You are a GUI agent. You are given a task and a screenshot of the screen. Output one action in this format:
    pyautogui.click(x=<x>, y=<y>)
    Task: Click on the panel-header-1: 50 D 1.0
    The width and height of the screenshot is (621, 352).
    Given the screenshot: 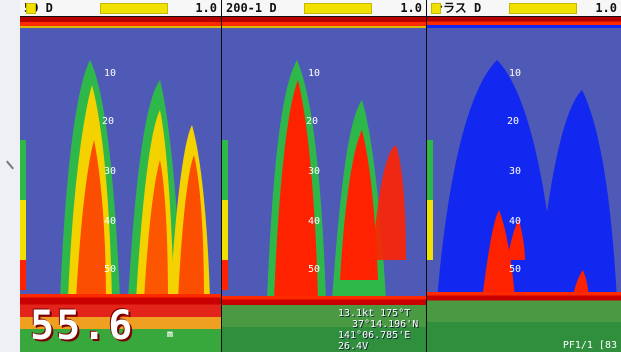 What is the action you would take?
    pyautogui.click(x=120, y=8)
    